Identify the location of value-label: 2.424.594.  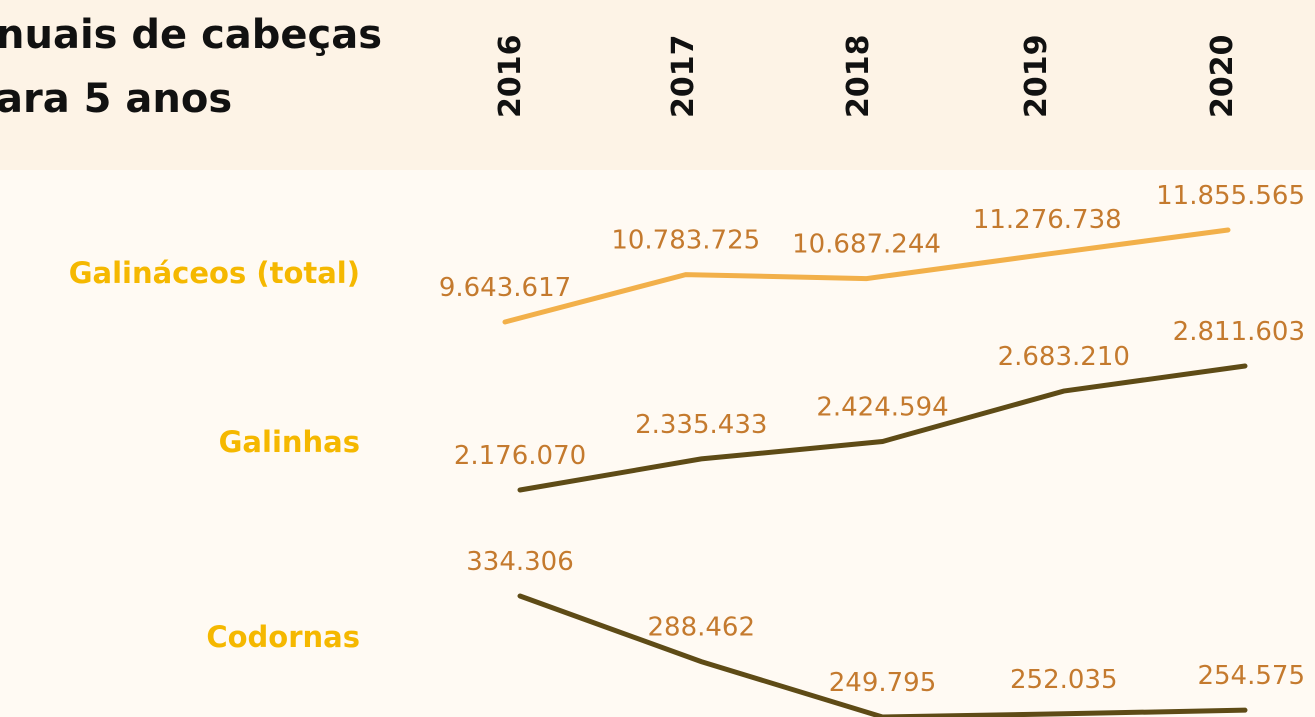
(882, 408).